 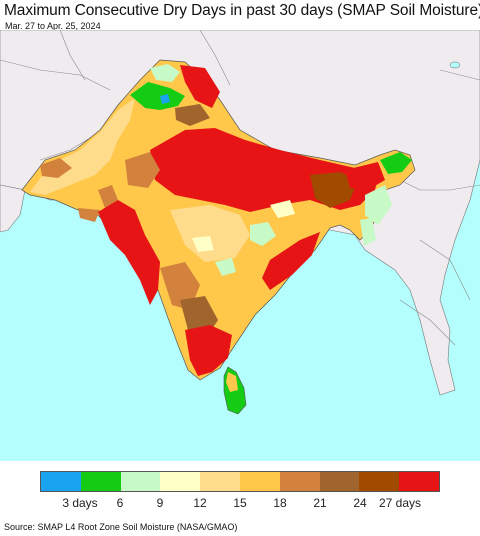 What do you see at coordinates (180, 286) in the screenshot?
I see `zone-deccan-tan` at bounding box center [180, 286].